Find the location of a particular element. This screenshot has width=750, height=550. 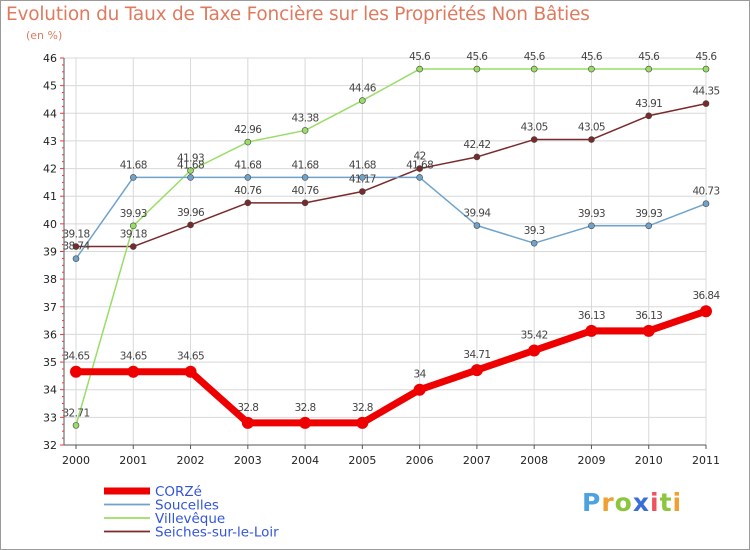

data-label-seiches-sur-le-loir: 43.91 is located at coordinates (648, 104).